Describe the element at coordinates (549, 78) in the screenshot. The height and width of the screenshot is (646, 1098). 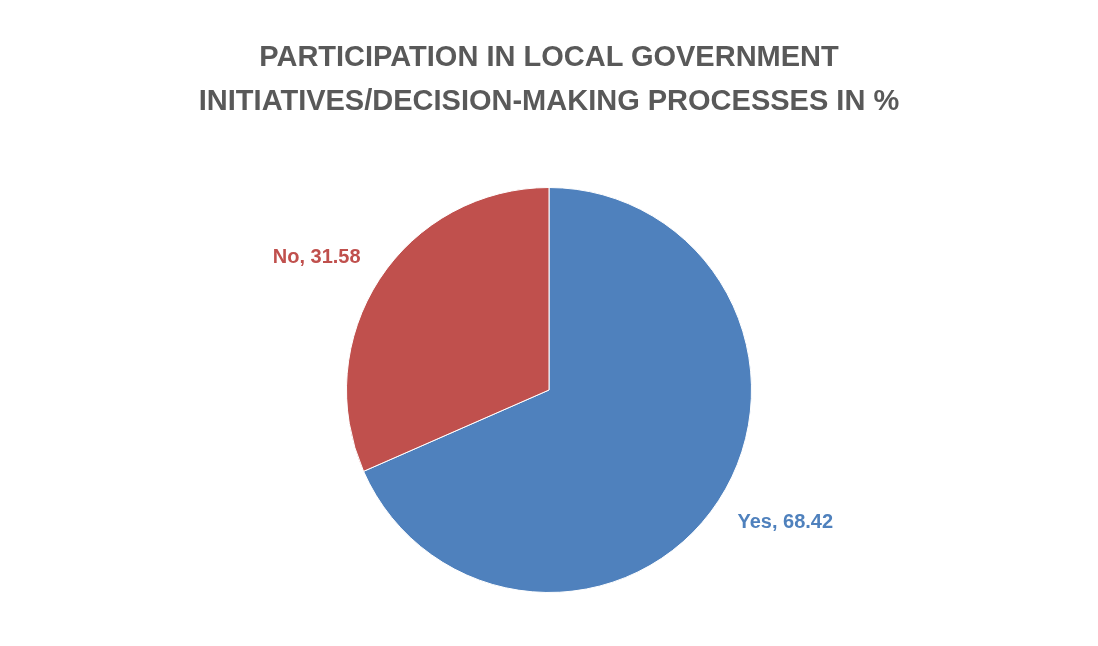
I see `chart-title: PARTICIPATION IN LOCAL GOVERNMENT INITIATIVES/DECISION-MAKING PROCESSES IN %` at that location.